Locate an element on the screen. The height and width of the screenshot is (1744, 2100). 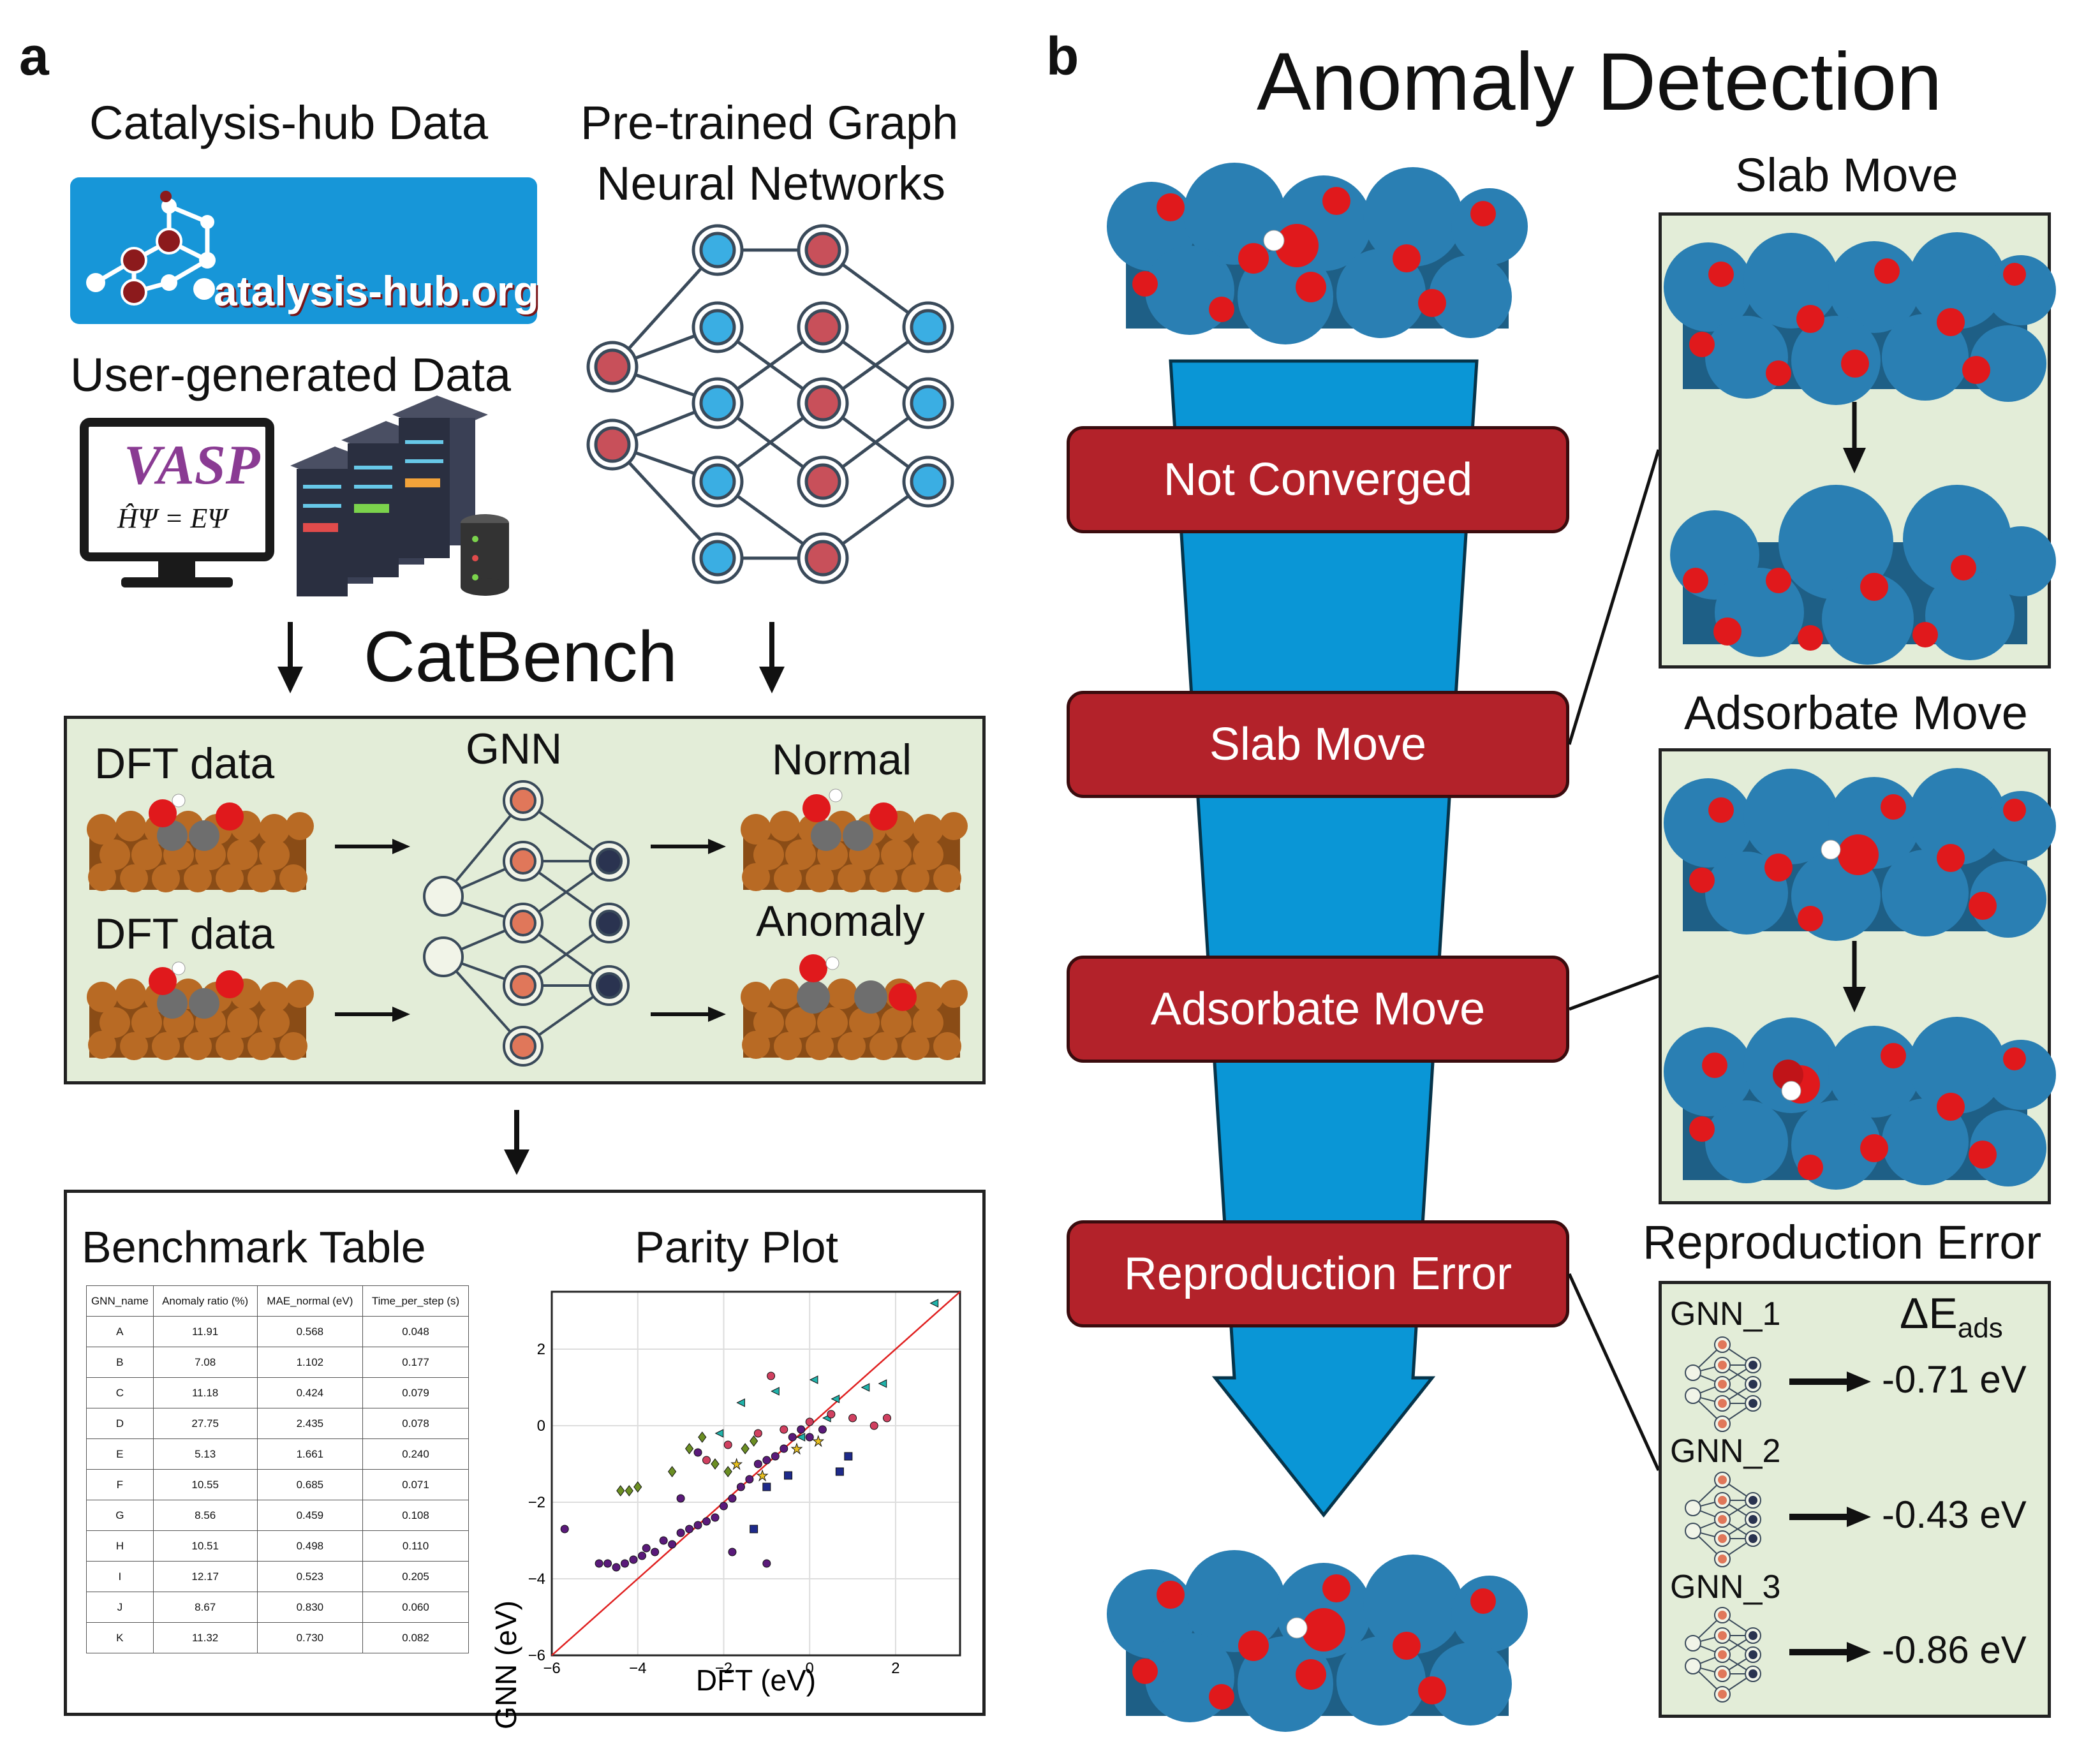
y-tick-label: −6 is located at coordinates (536, 1655).